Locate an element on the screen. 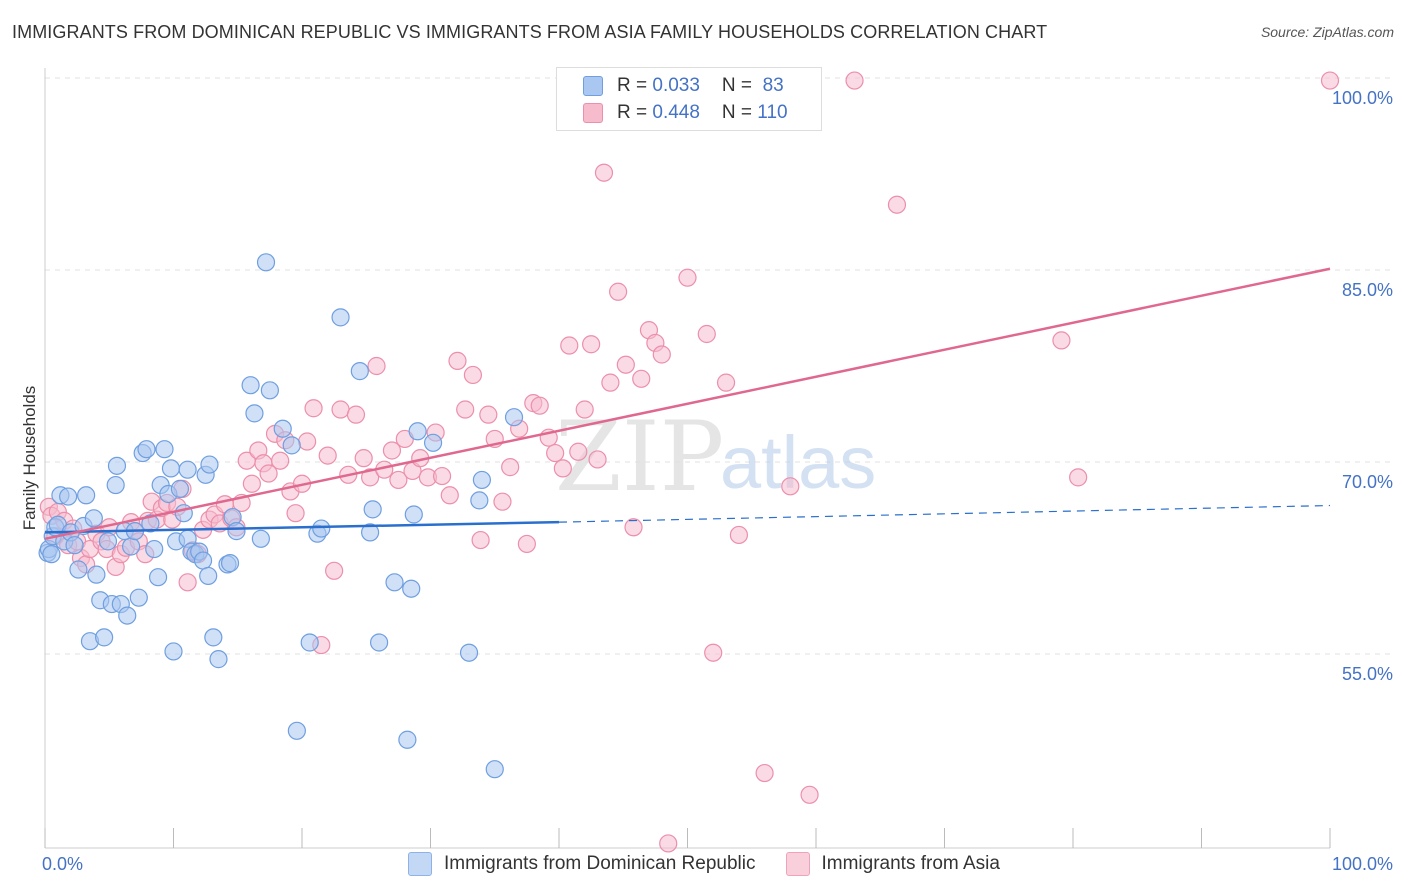  legend-r-value: 0.448 is located at coordinates (676, 112).